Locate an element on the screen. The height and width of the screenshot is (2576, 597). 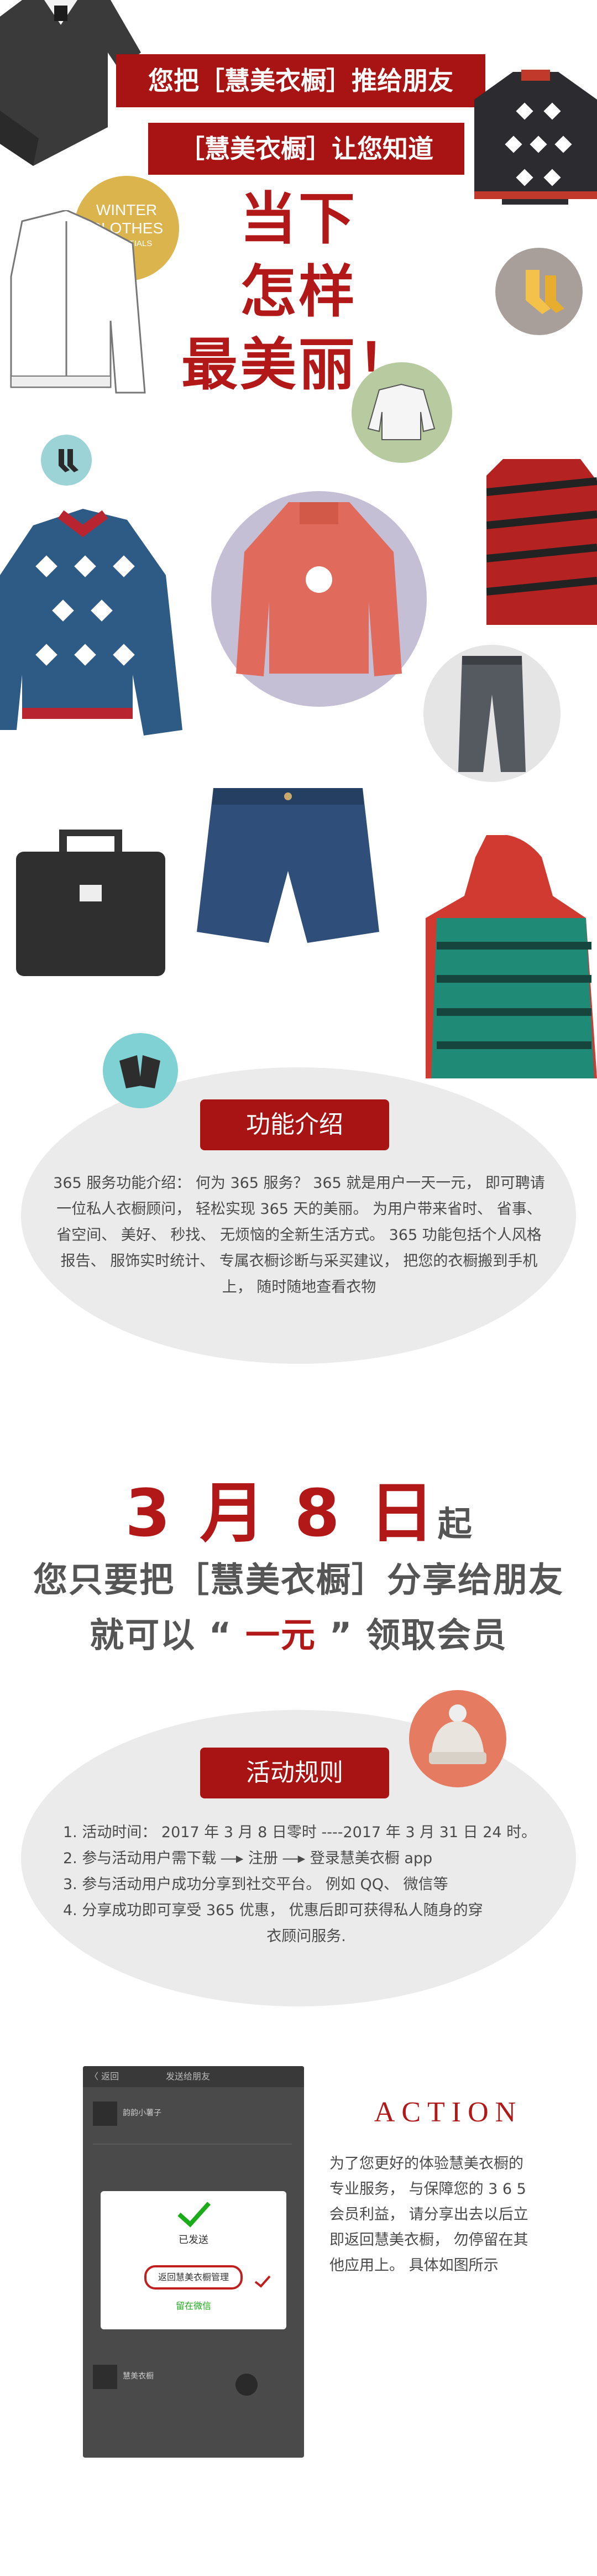
phone-topbar: 〈 返回 发送给朋友 is located at coordinates (193, 2076).